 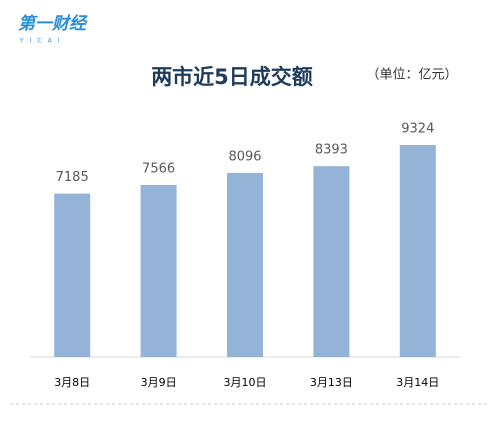 I want to click on logo-sub: YICAI, so click(x=42, y=41).